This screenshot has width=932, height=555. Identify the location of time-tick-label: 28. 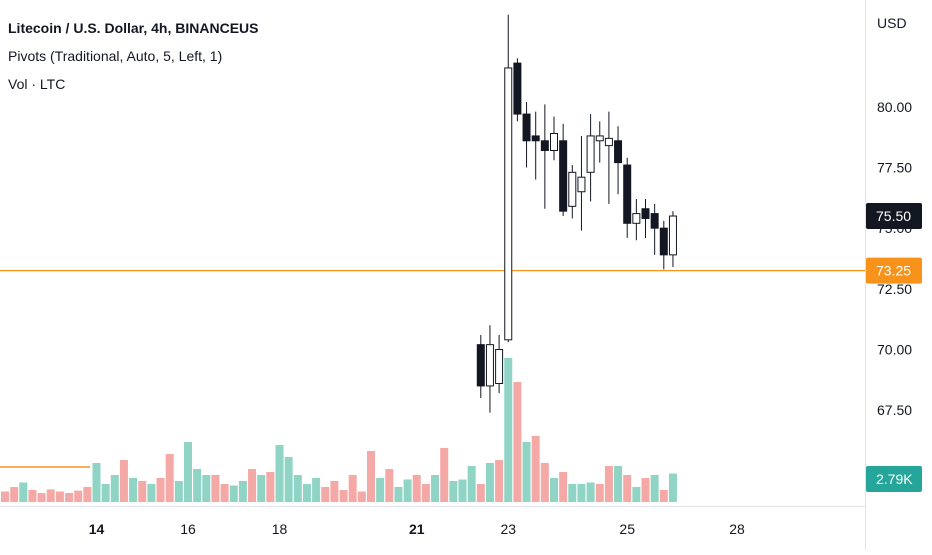
(737, 529).